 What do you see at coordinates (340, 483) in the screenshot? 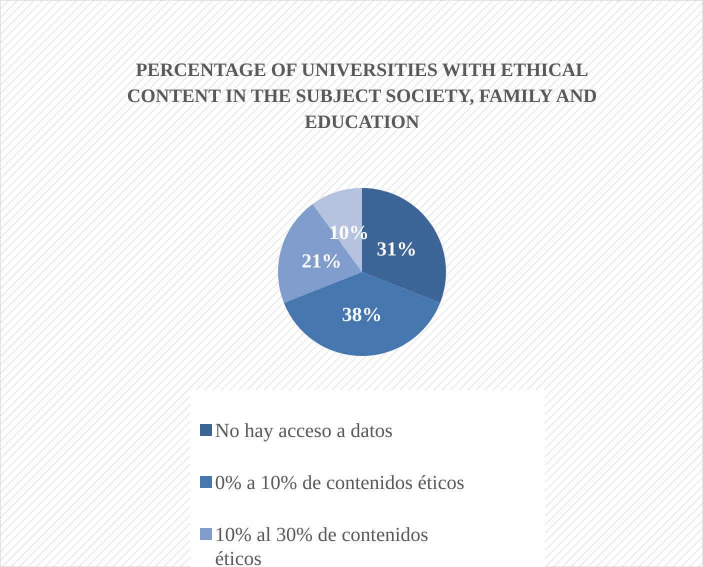
I see `legend-label: 0% a 10% de contenidos éticos` at bounding box center [340, 483].